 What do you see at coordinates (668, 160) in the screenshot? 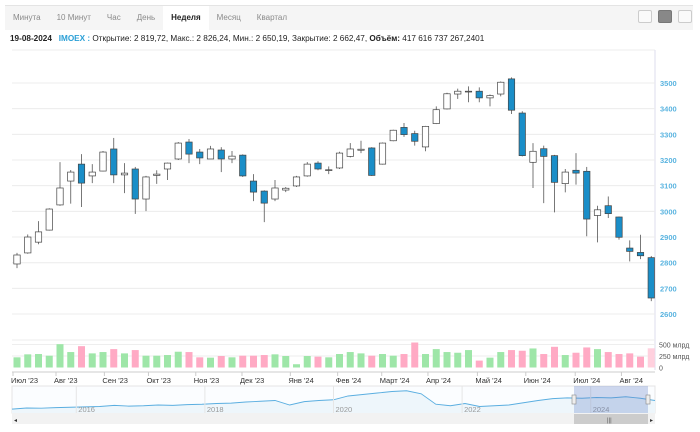
I see `y-tick-label: 3200` at bounding box center [668, 160].